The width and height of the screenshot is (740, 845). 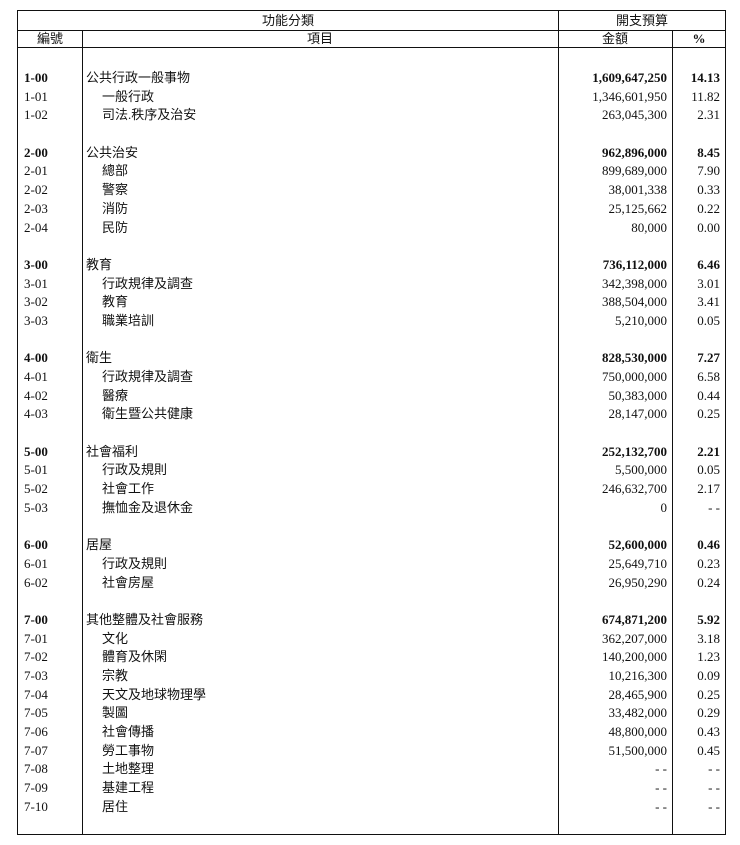 I want to click on cell-amount: 246,632,700, so click(x=634, y=489).